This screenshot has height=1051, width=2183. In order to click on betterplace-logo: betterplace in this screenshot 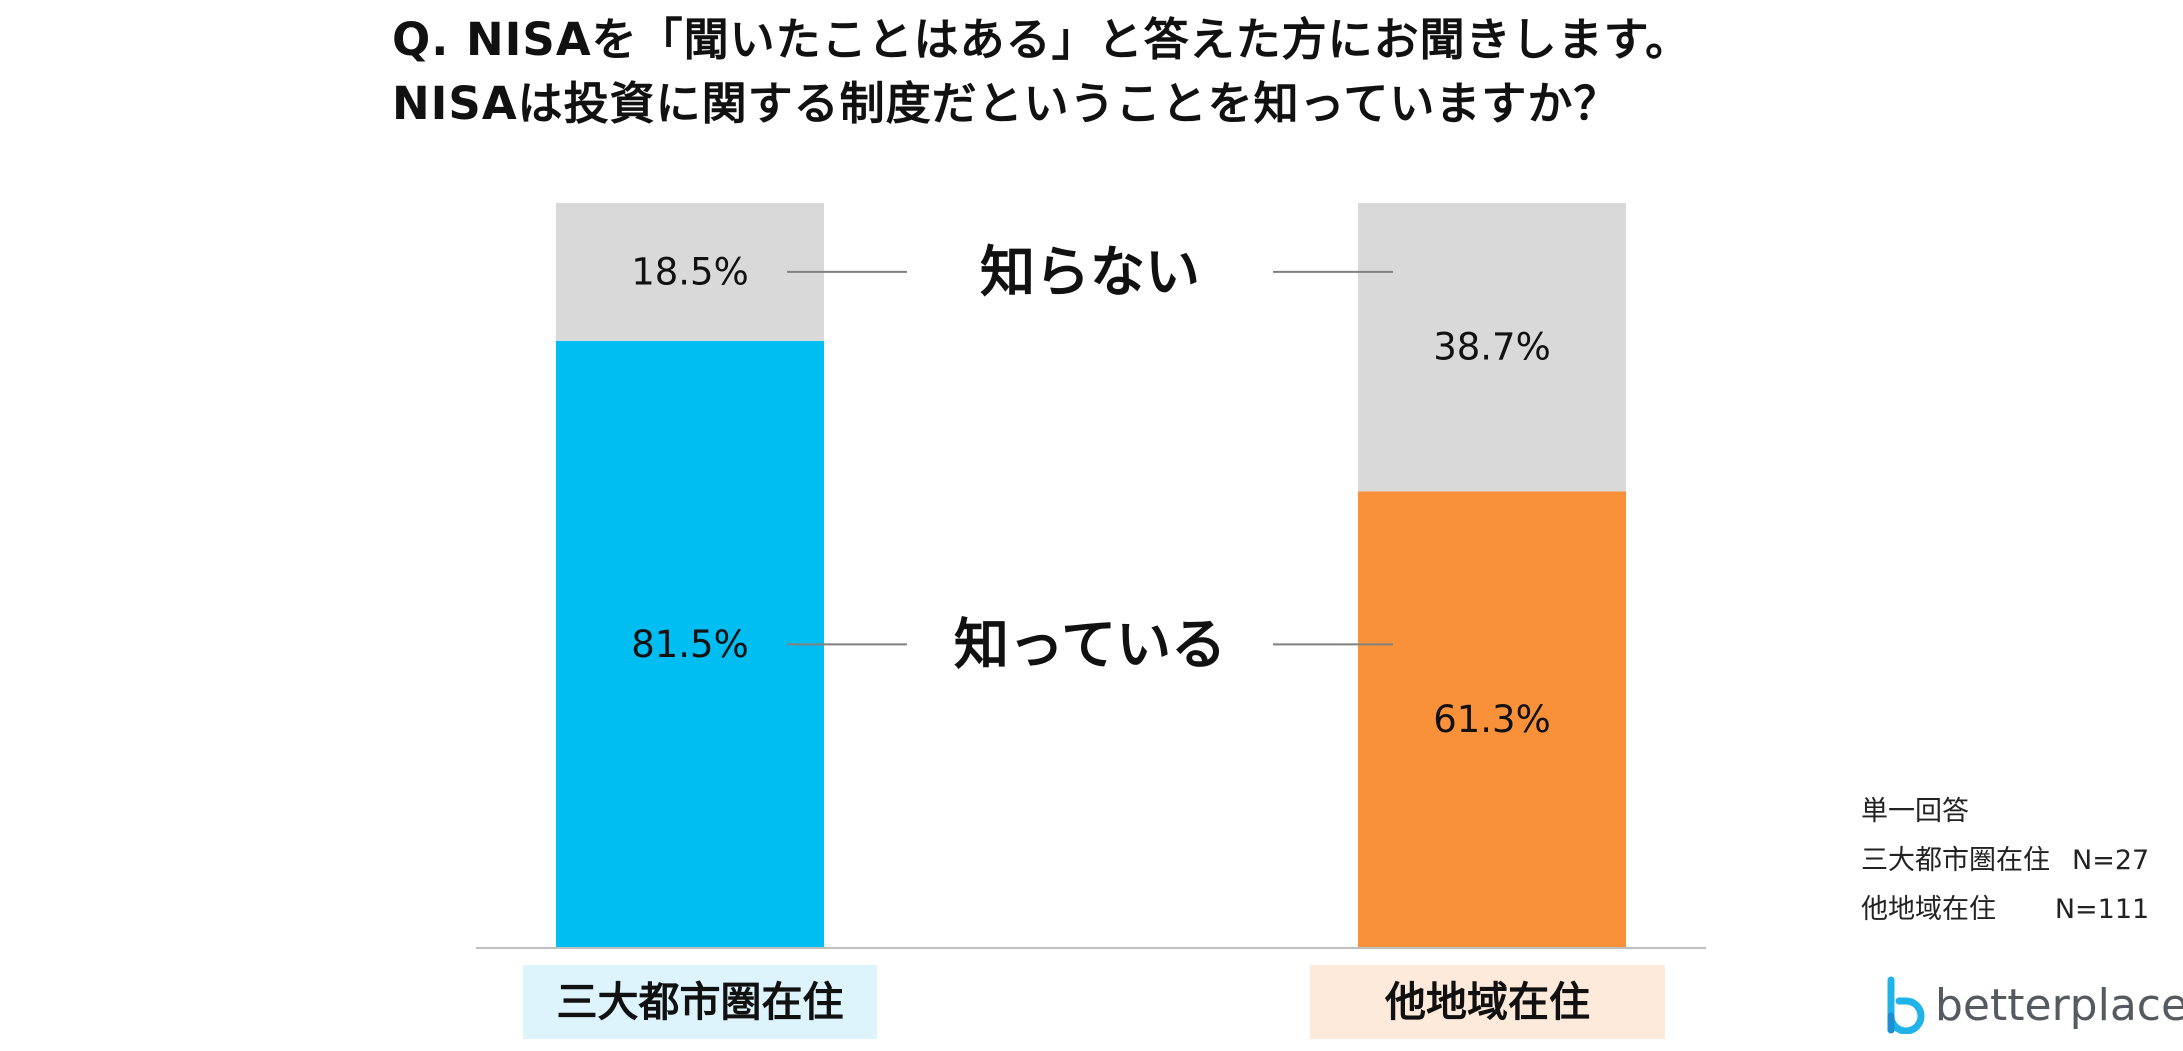, I will do `click(2033, 1005)`.